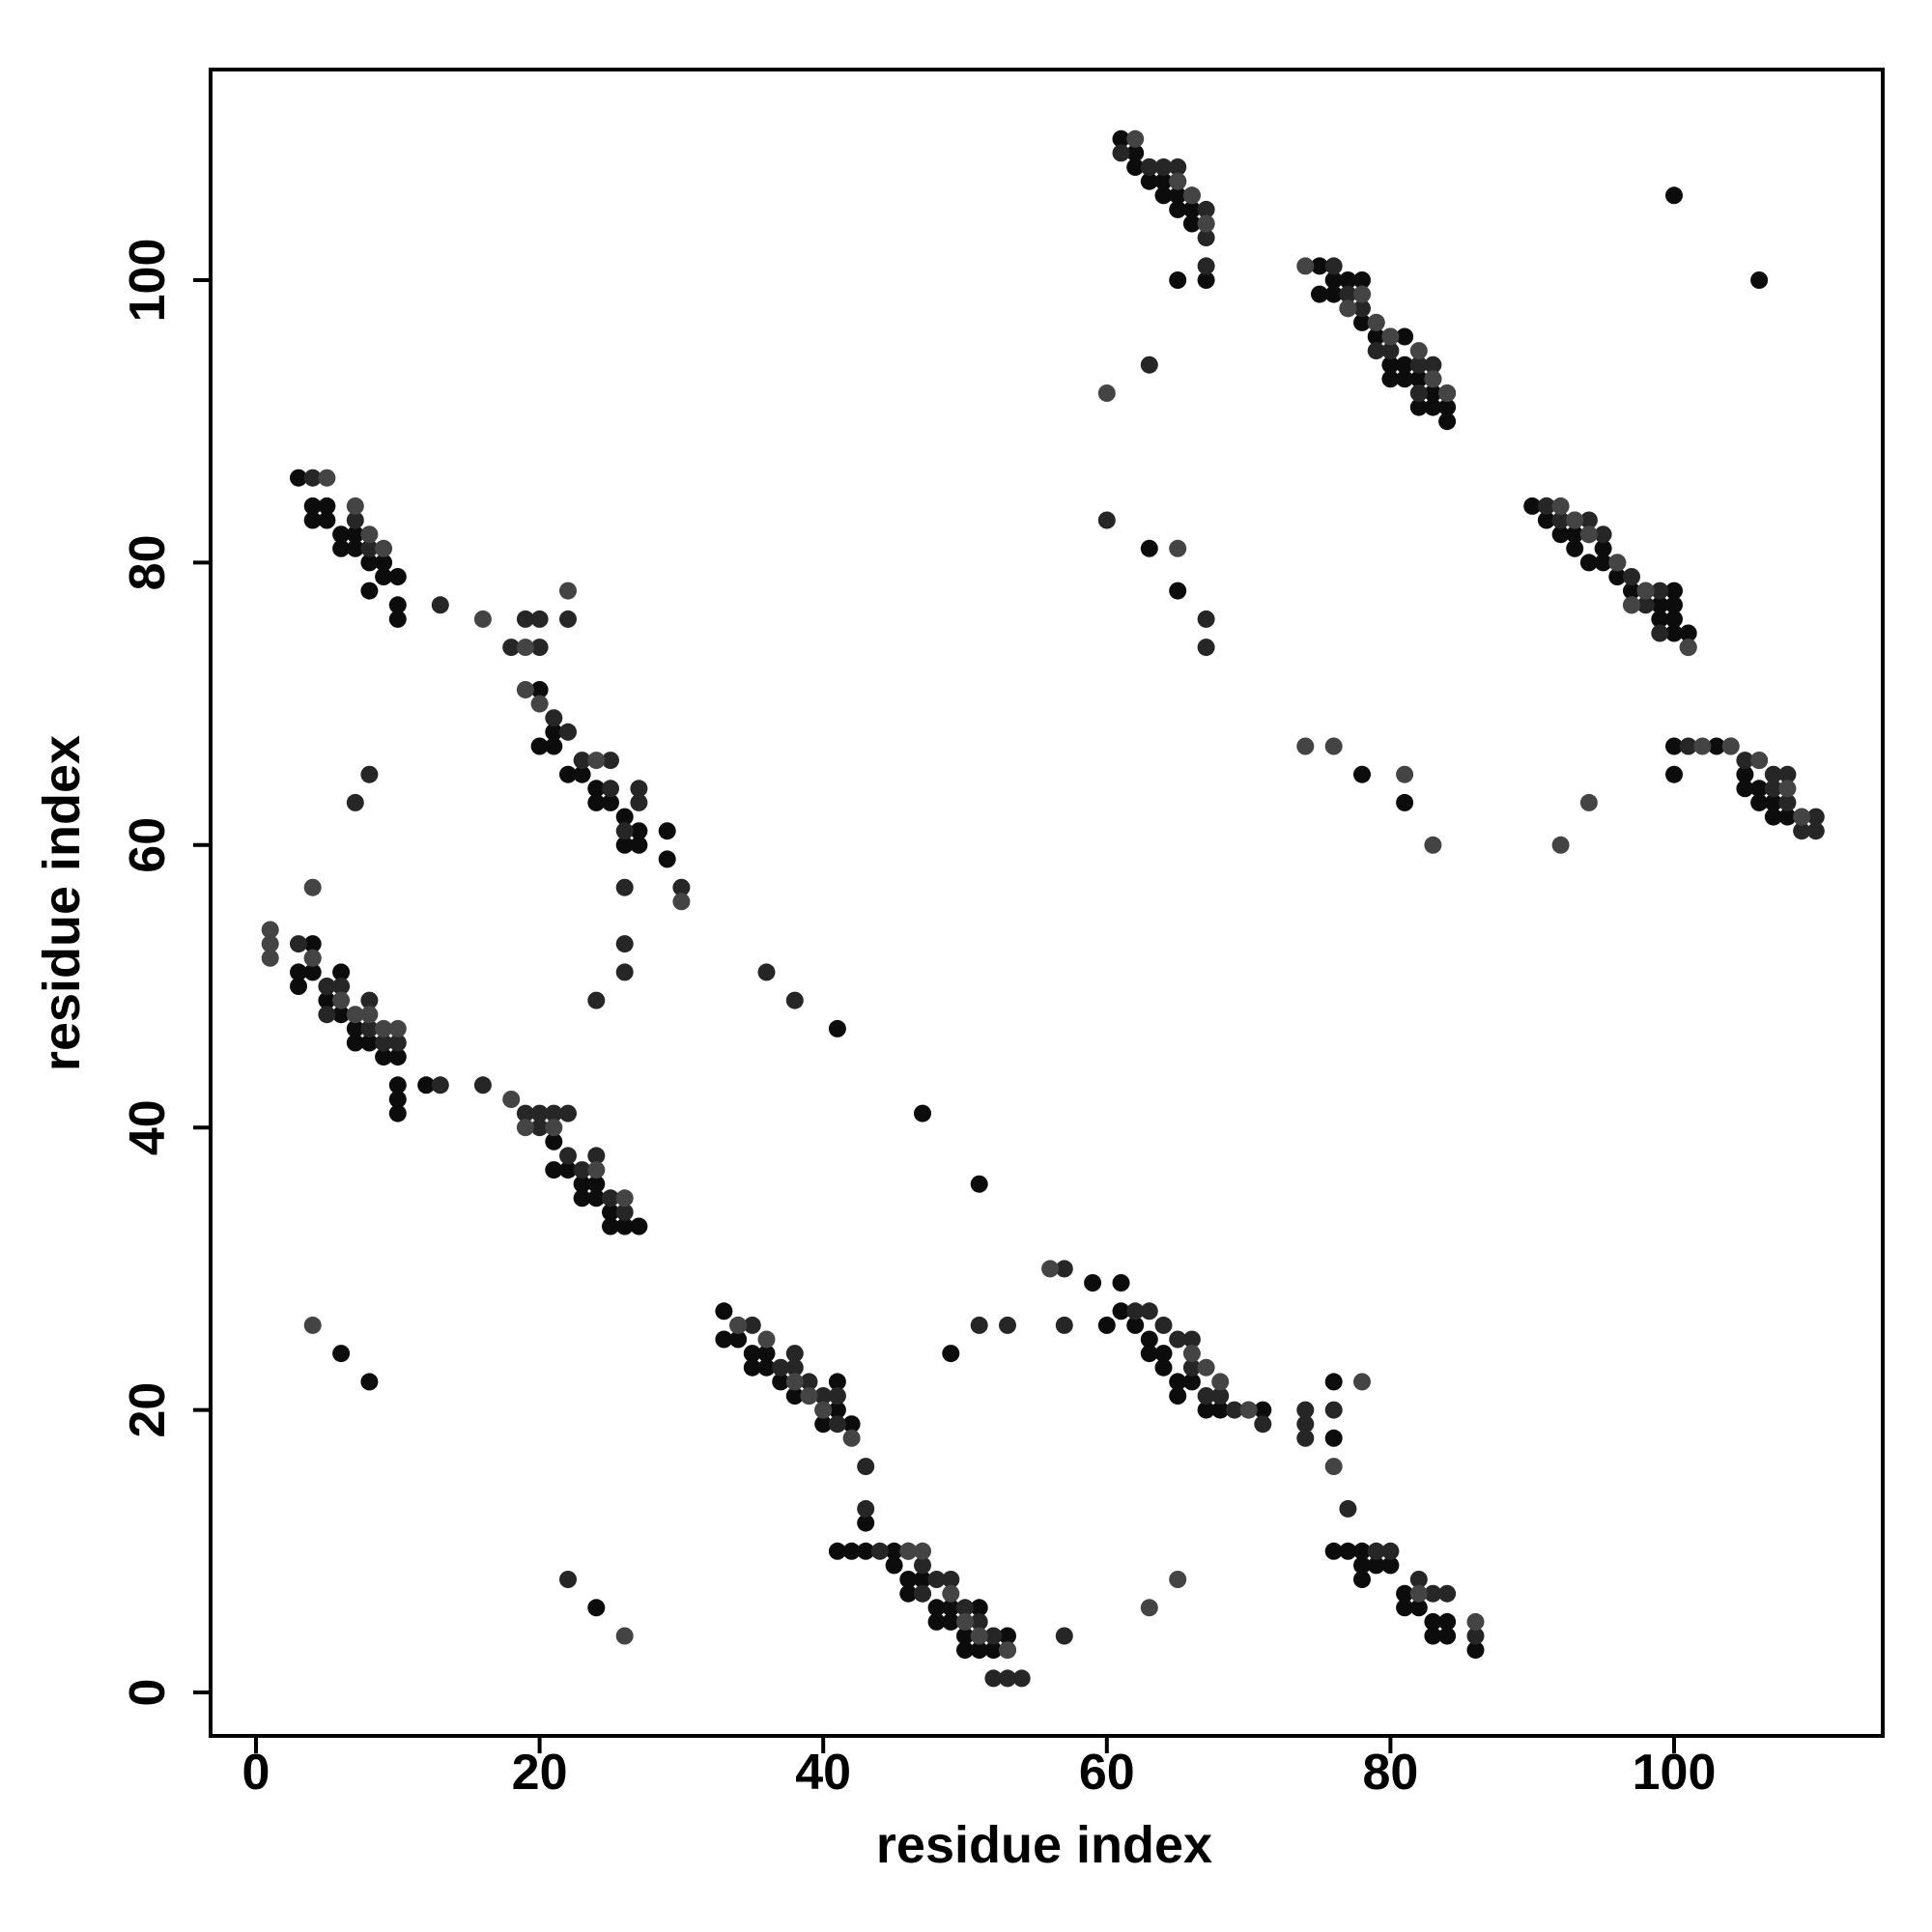  Describe the element at coordinates (1044, 1845) in the screenshot. I see `x-axis-label: residue index` at that location.